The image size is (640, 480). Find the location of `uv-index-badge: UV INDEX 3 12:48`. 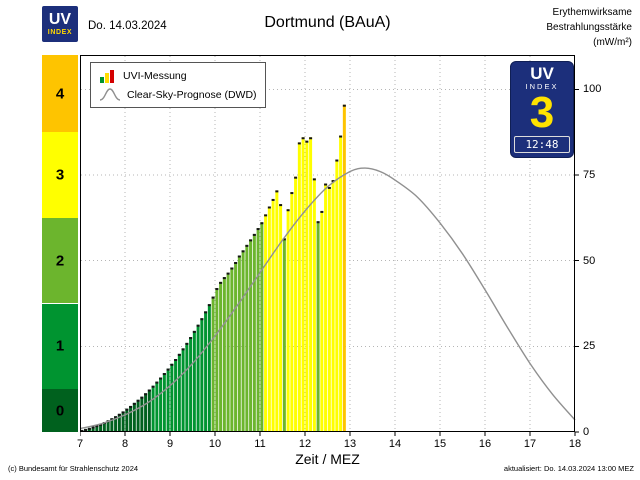

uv-index-badge: UV INDEX 3 12:48 is located at coordinates (542, 109).